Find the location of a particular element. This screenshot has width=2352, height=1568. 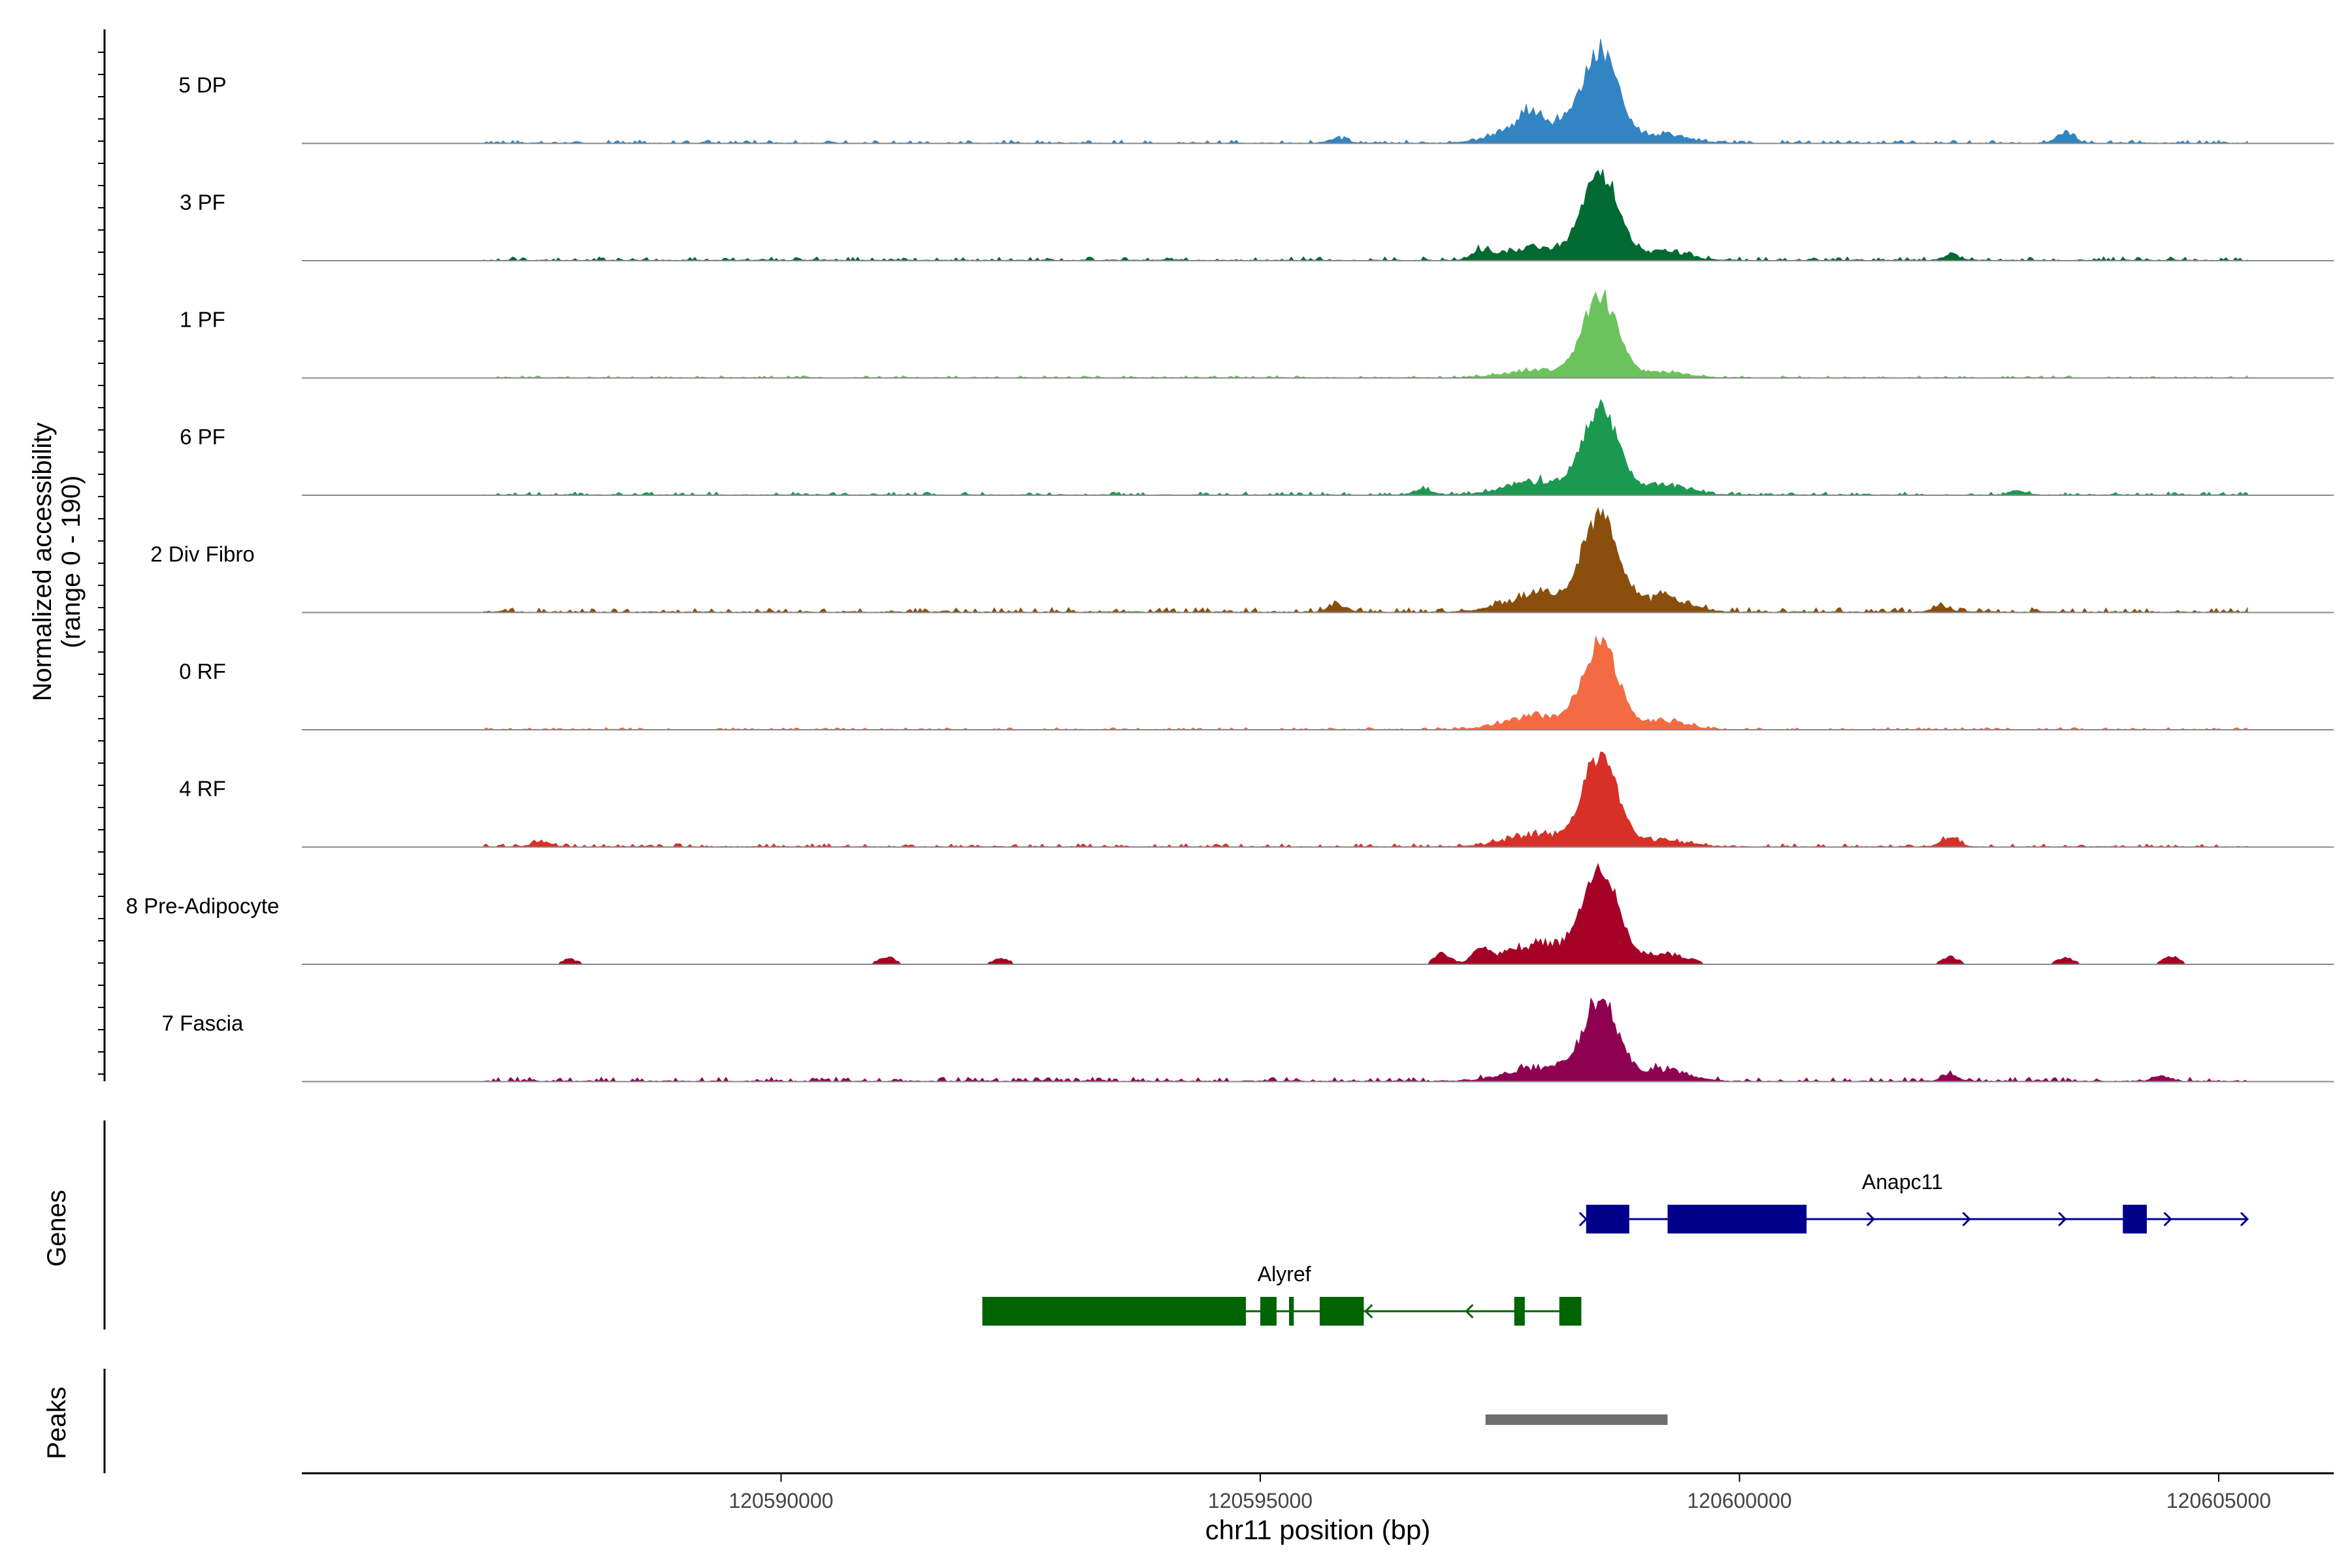

peak-region is located at coordinates (1576, 1419).